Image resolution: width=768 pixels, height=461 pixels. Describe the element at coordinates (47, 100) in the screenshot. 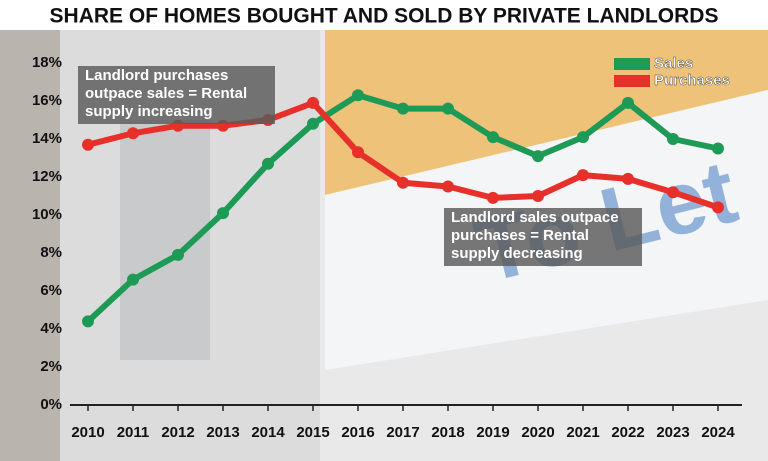

I see `y-tick-label: 16%` at that location.